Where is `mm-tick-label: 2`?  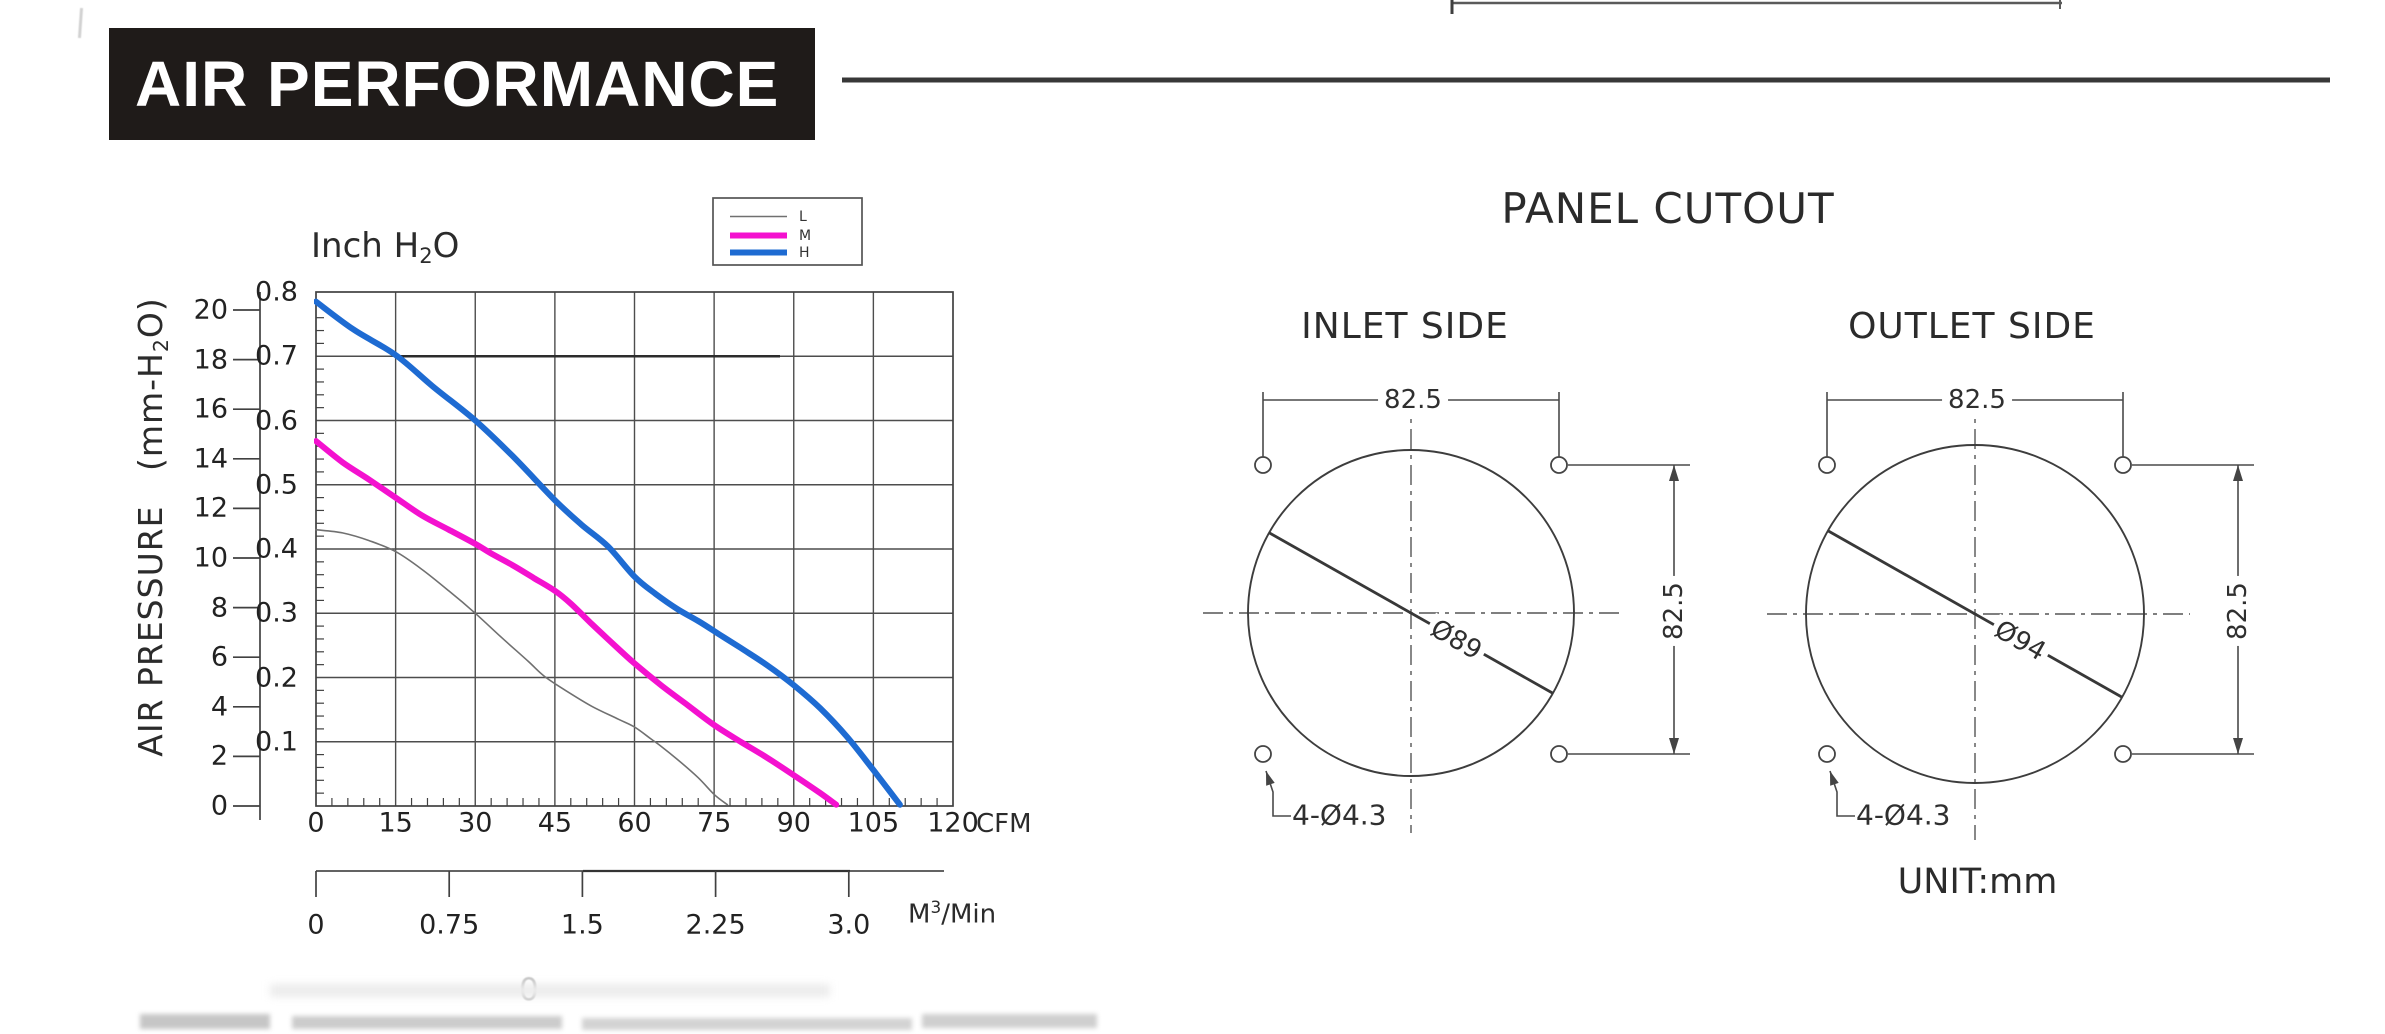
mm-tick-label: 2 is located at coordinates (219, 756).